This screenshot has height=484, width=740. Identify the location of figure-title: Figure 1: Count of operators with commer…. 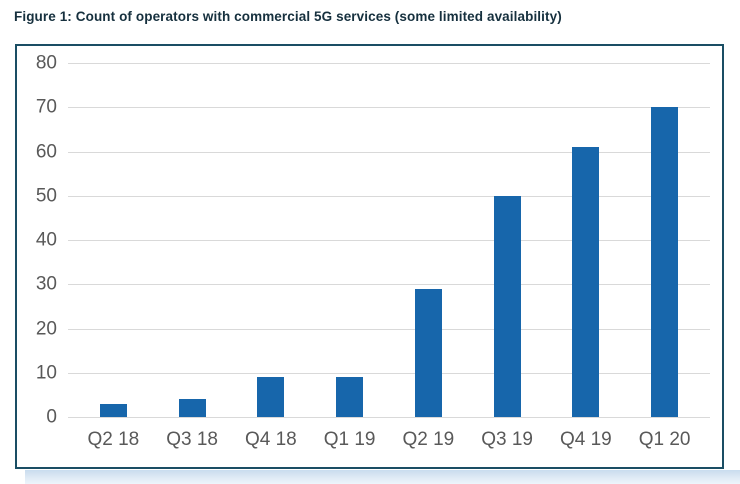
(288, 16).